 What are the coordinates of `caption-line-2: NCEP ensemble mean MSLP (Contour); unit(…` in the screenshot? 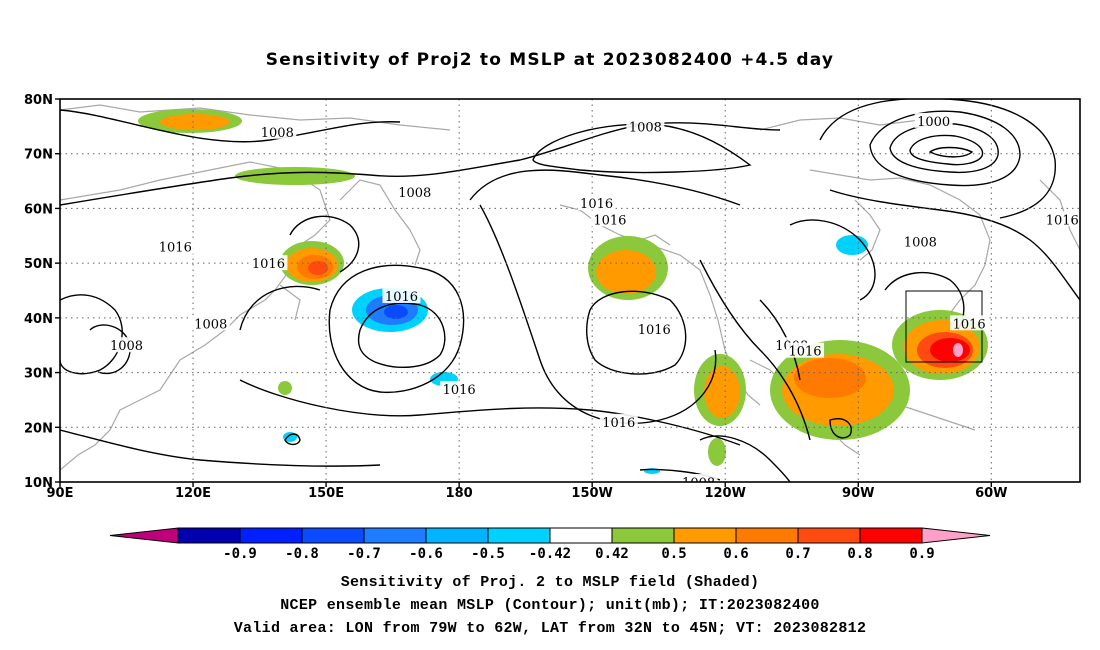 It's located at (550, 605).